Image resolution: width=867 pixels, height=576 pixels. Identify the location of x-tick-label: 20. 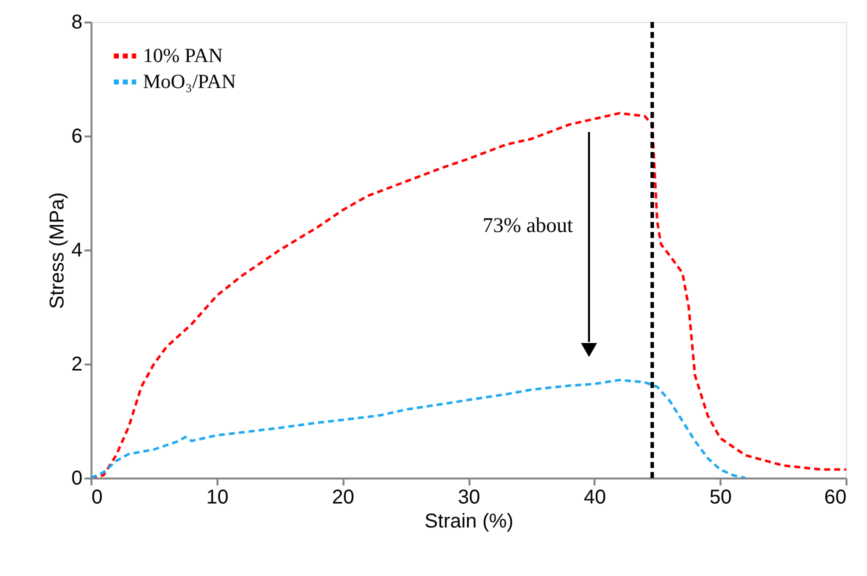
(343, 497).